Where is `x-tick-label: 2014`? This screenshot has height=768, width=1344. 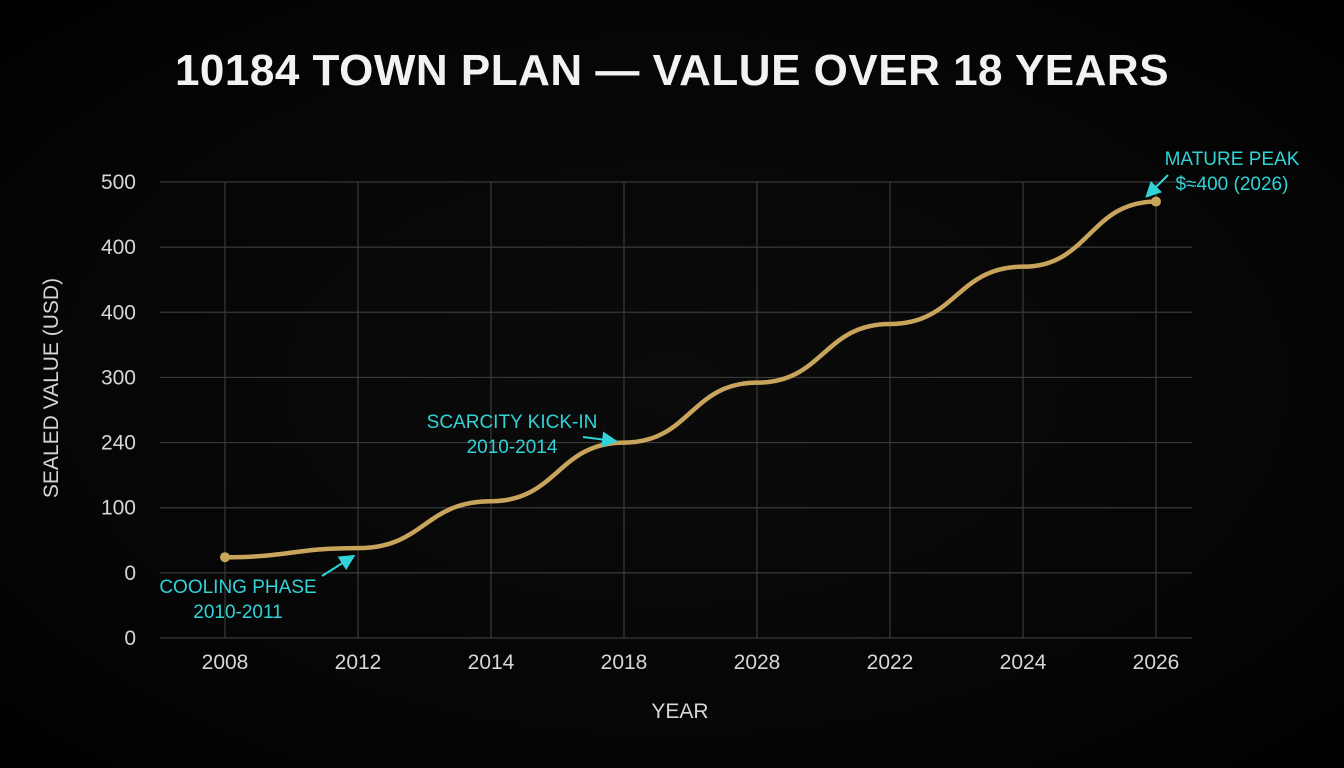 x-tick-label: 2014 is located at coordinates (491, 662).